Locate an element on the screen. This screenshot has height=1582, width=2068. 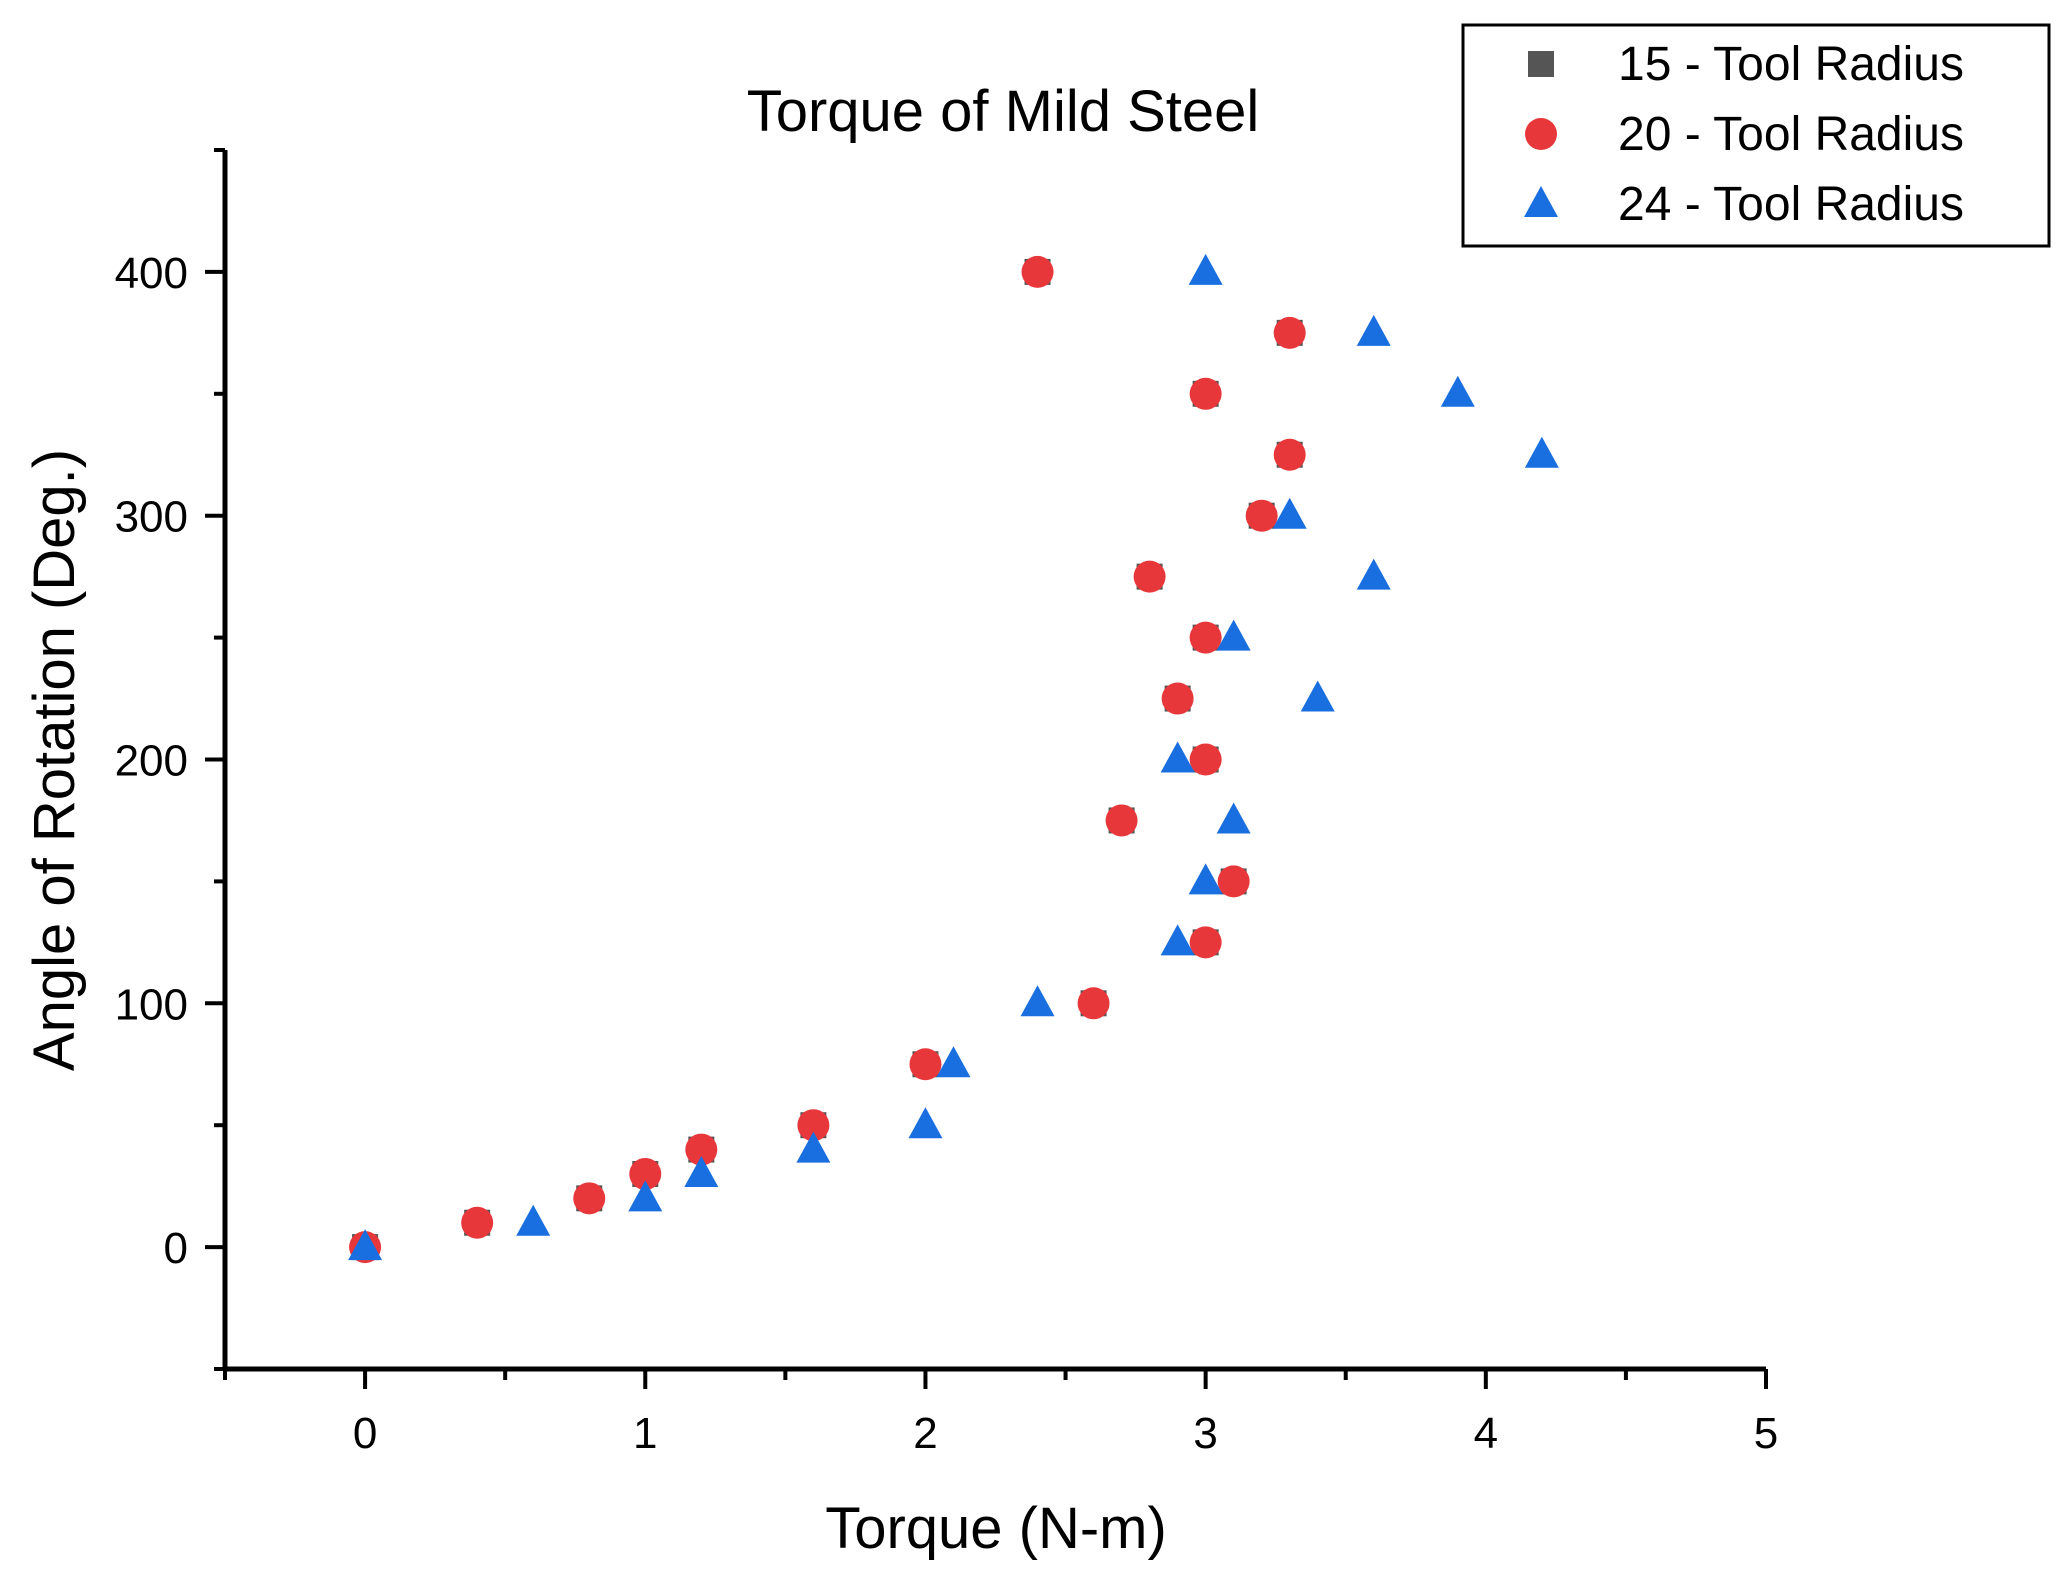
legend-label: 20 - Tool Radius is located at coordinates (1791, 134).